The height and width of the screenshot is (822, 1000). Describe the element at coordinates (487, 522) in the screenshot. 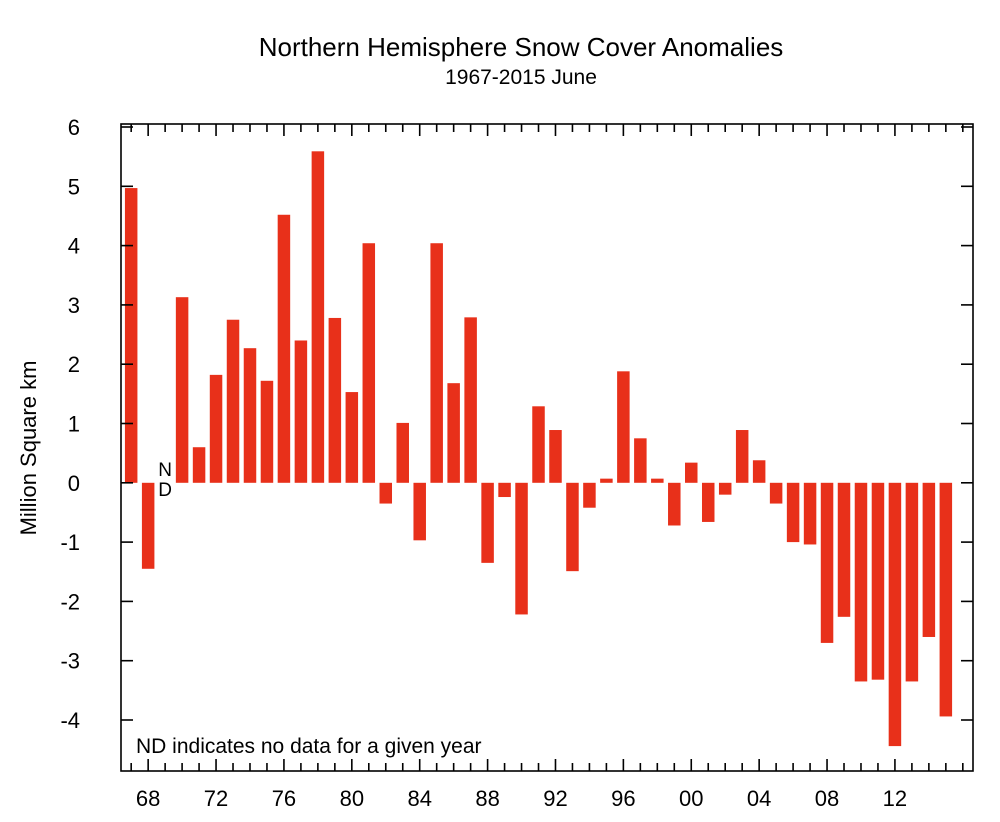

I see `bar-1988` at that location.